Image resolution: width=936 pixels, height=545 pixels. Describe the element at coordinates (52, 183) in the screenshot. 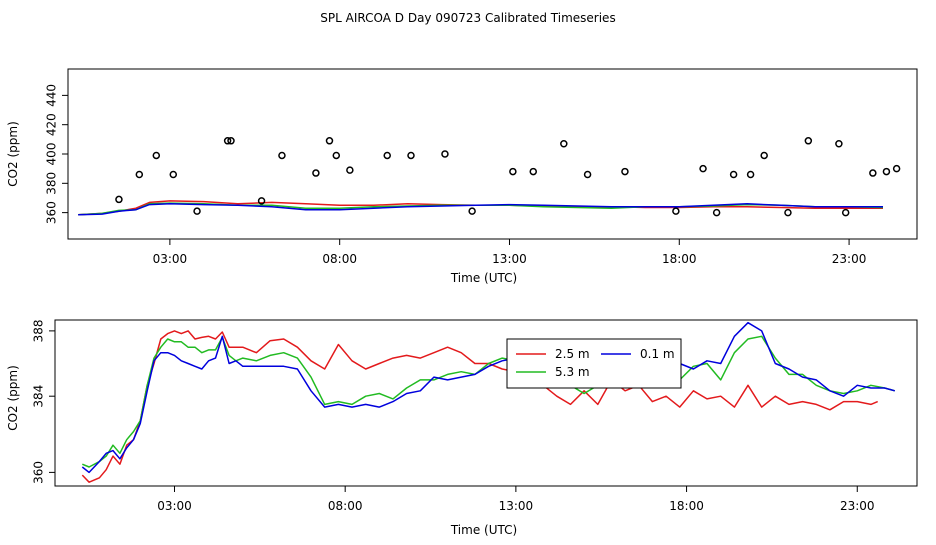

I see `y-tick-label: 380` at that location.